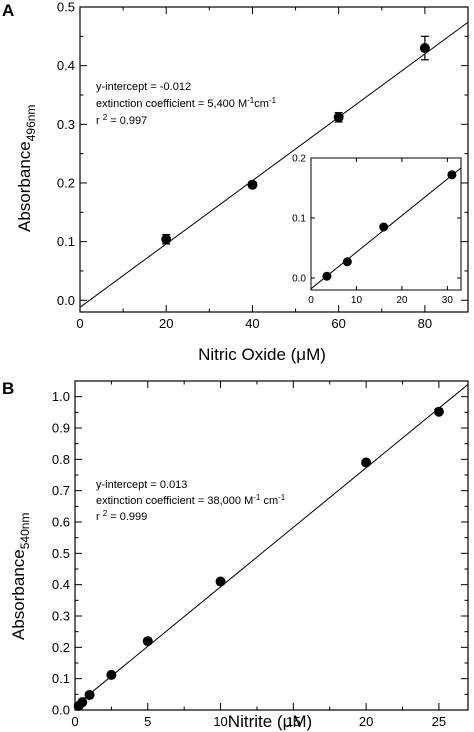 Image resolution: width=474 pixels, height=732 pixels. Describe the element at coordinates (186, 103) in the screenshot. I see `panel-a-annotation-extinction: extinction coefficient = 5,400 M-1cm-1` at that location.